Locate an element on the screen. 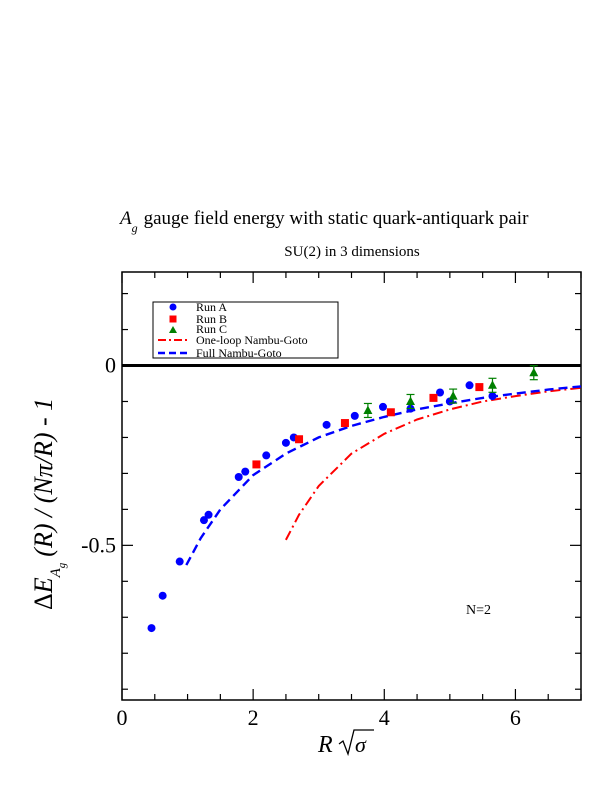 This screenshot has height=792, width=612. y-label-mid: (R) / (Nπ/R) - 1 is located at coordinates (43, 477).